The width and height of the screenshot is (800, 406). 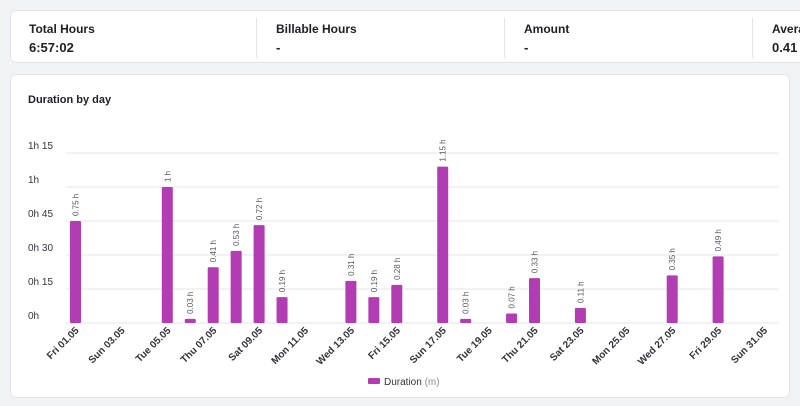 I want to click on average-value: 0.41, so click(x=785, y=47).